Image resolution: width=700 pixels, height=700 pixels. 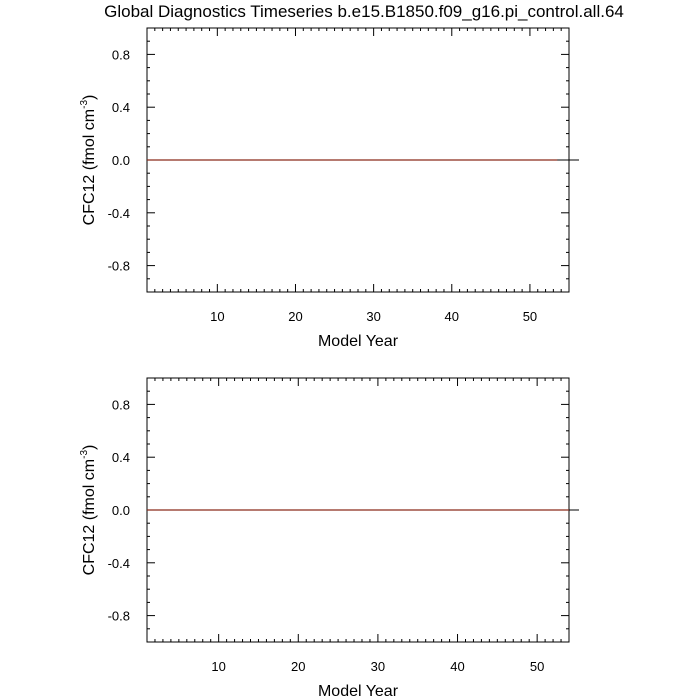 What do you see at coordinates (119, 213) in the screenshot?
I see `top-y-tick-label: -0.4` at bounding box center [119, 213].